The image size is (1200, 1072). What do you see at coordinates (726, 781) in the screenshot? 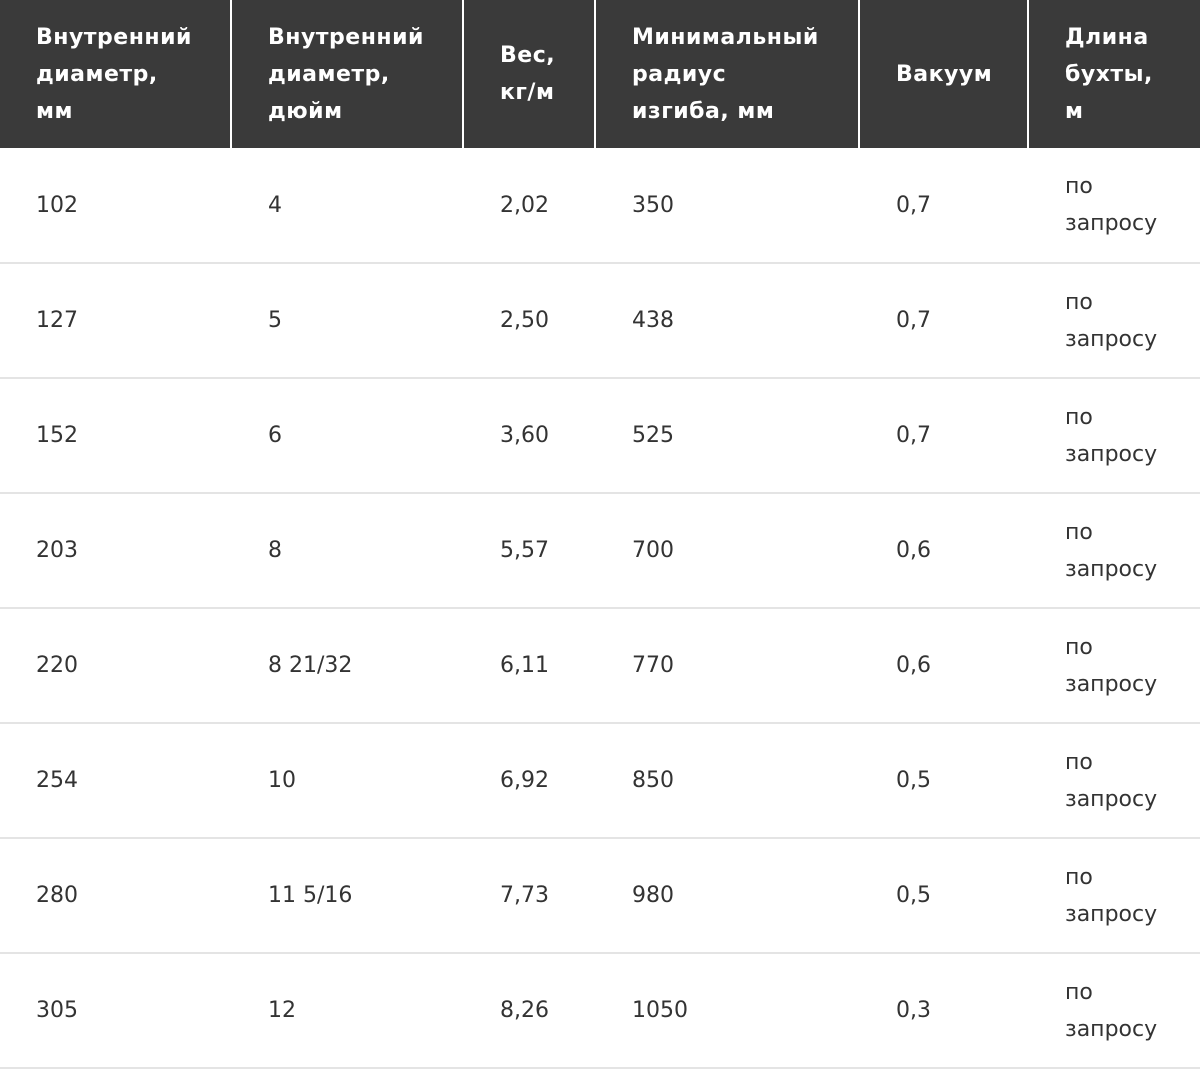
I see `table-cell: 850` at bounding box center [726, 781].